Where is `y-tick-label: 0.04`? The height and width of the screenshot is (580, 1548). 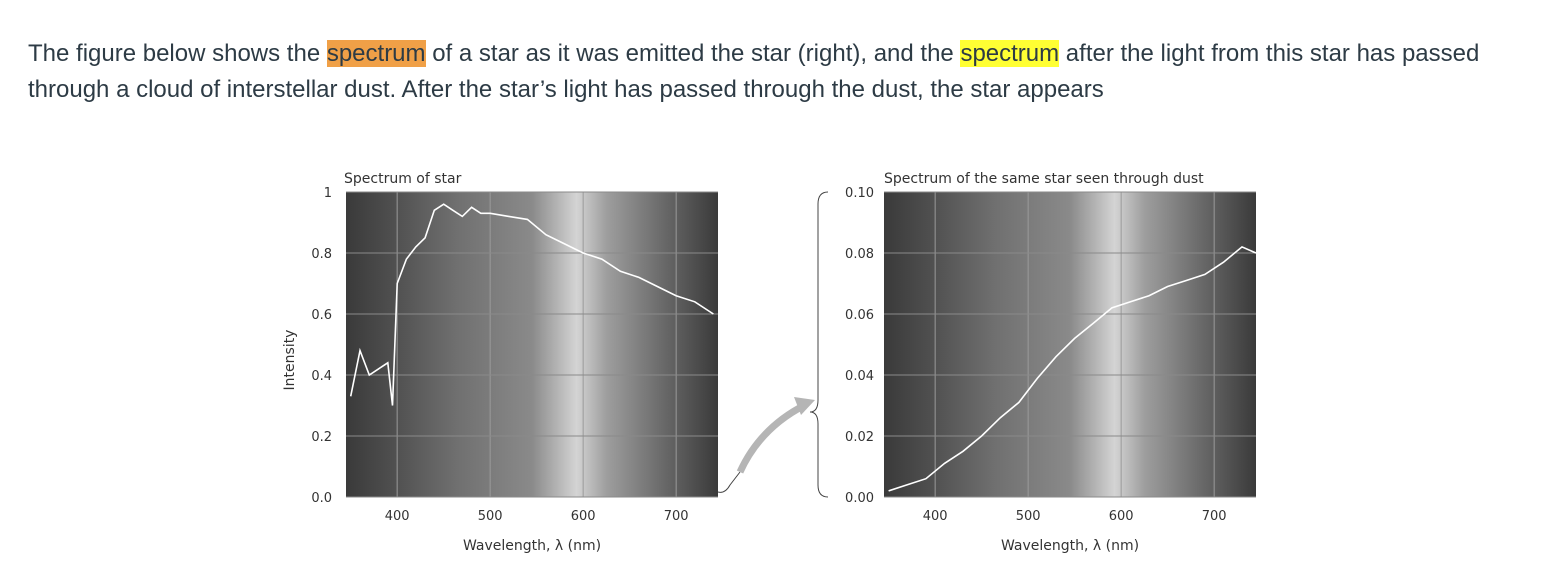 y-tick-label: 0.04 is located at coordinates (859, 376).